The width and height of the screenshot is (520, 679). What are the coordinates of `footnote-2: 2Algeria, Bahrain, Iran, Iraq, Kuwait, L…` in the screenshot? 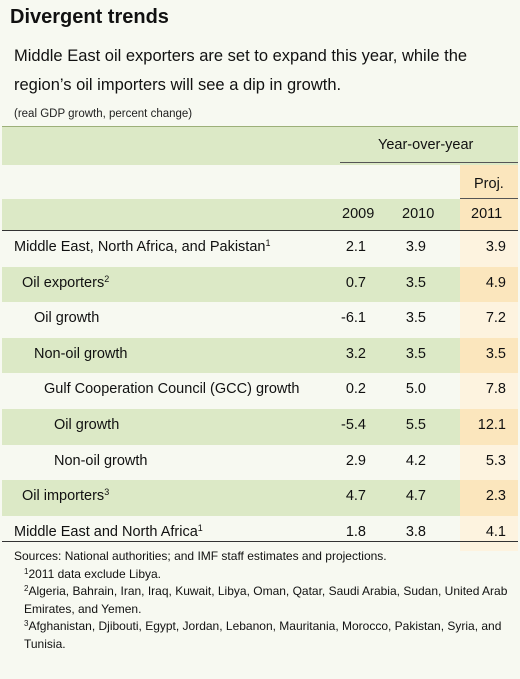 It's located at (264, 600).